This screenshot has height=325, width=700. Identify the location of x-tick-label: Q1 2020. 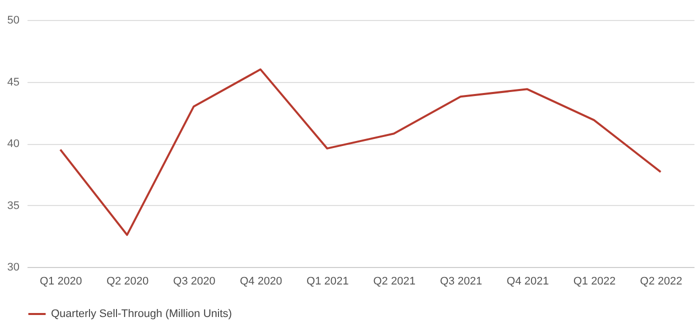
(61, 282).